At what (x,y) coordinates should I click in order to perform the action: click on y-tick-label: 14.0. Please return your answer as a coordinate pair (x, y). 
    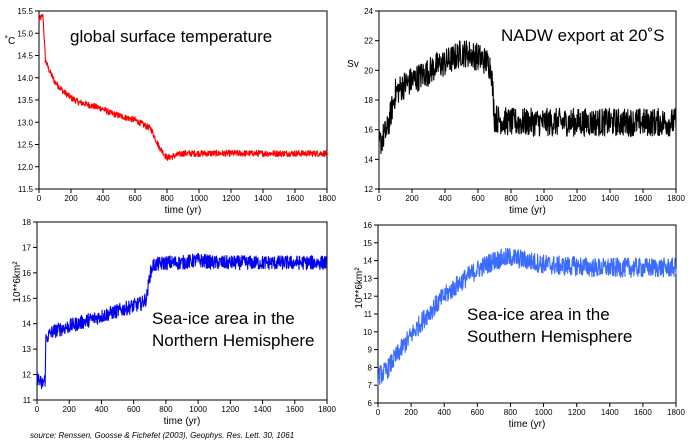
    Looking at the image, I should click on (25, 78).